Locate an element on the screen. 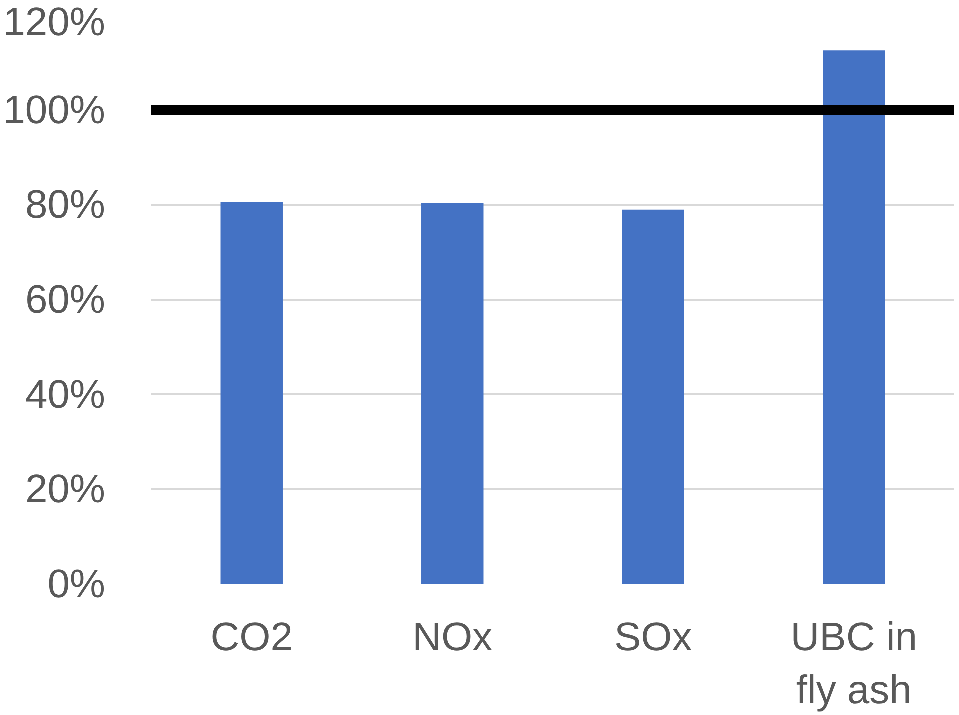  y-tick-label: 60% is located at coordinates (65, 300).